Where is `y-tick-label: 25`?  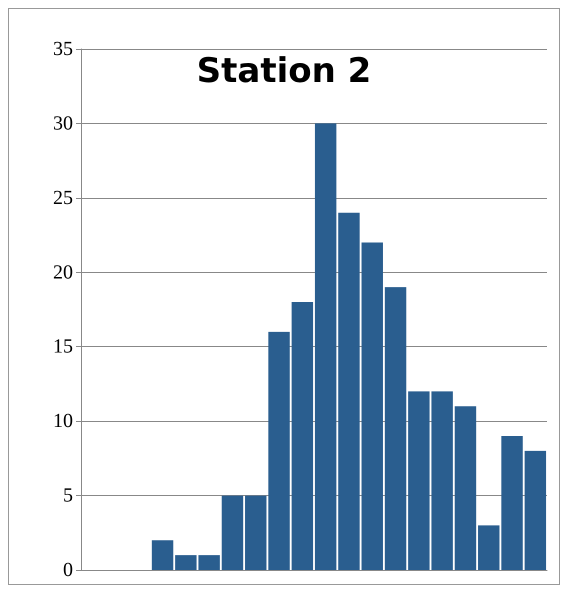
y-tick-label: 25 is located at coordinates (63, 197).